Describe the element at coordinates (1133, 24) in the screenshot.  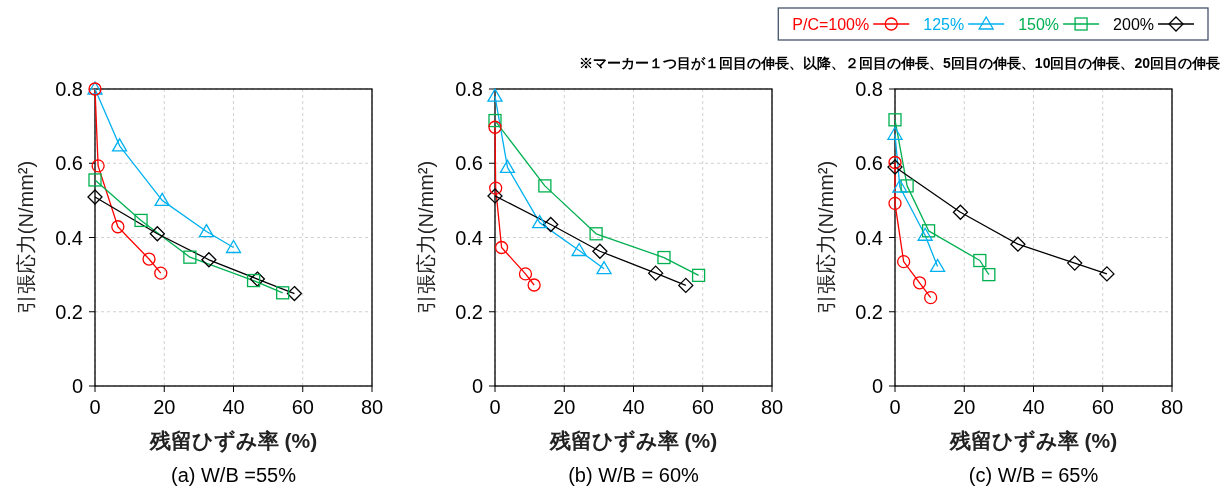
I see `legend-label: 200%` at that location.